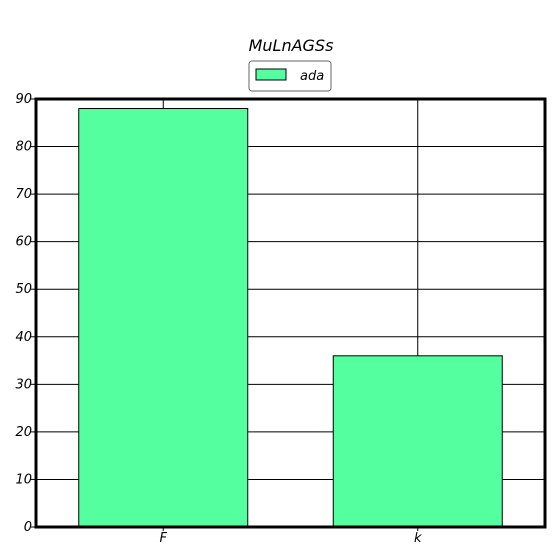  I want to click on y-tick-label: 80, so click(23, 147).